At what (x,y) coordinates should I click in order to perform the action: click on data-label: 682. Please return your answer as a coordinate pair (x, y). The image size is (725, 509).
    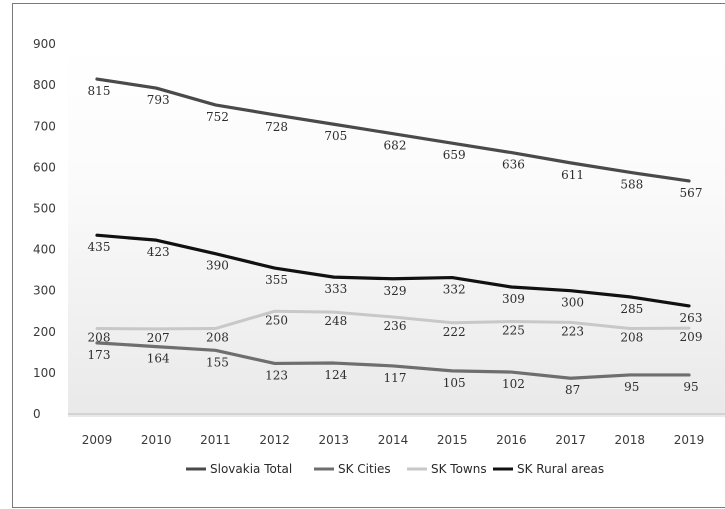
    Looking at the image, I should click on (395, 146).